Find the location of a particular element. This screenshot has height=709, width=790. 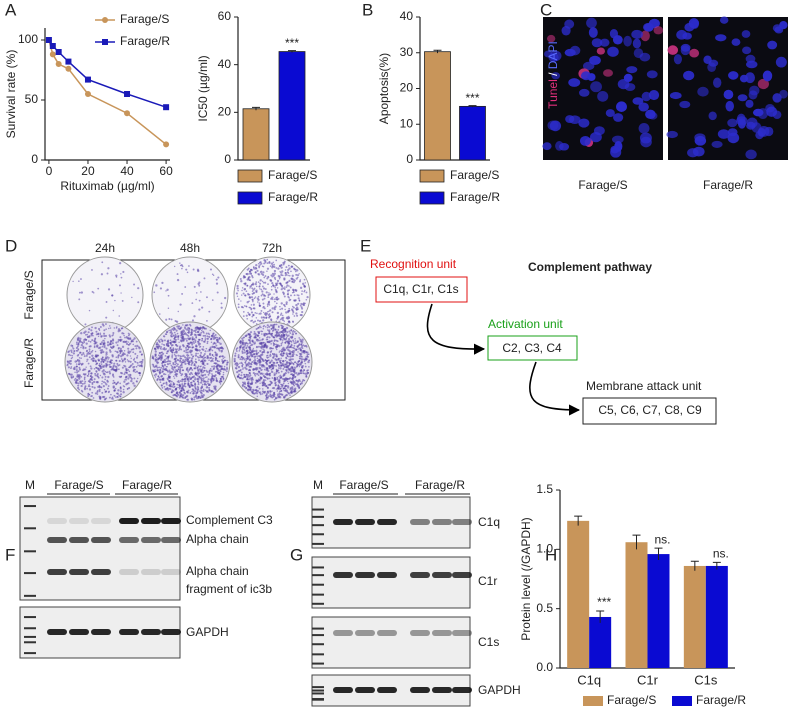

band-label: Alpha chain is located at coordinates (217, 571).